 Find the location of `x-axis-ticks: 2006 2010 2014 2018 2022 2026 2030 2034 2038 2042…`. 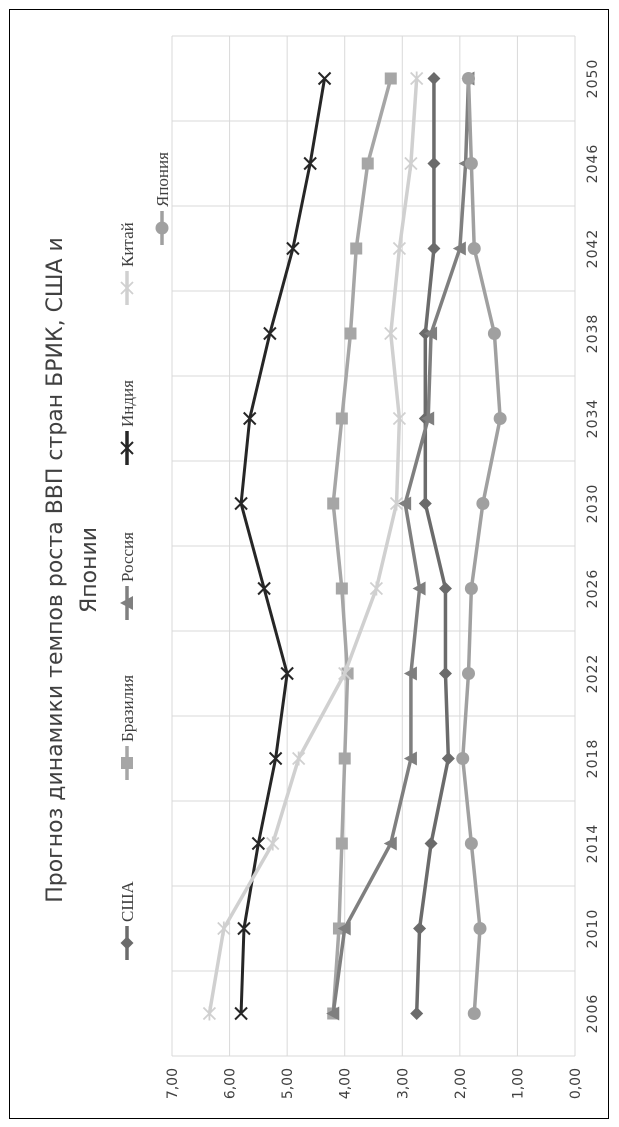

x-axis-ticks: 2006 2010 2014 2018 2022 2026 2030 2034 2038 2042… is located at coordinates (593, 546).